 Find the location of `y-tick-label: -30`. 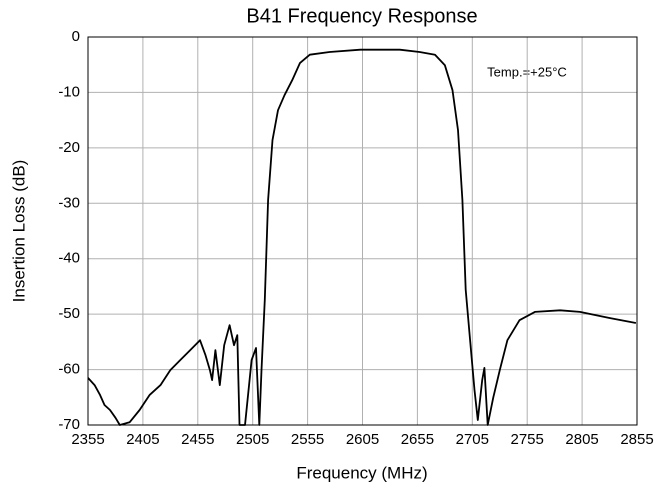

y-tick-label: -30 is located at coordinates (69, 202).